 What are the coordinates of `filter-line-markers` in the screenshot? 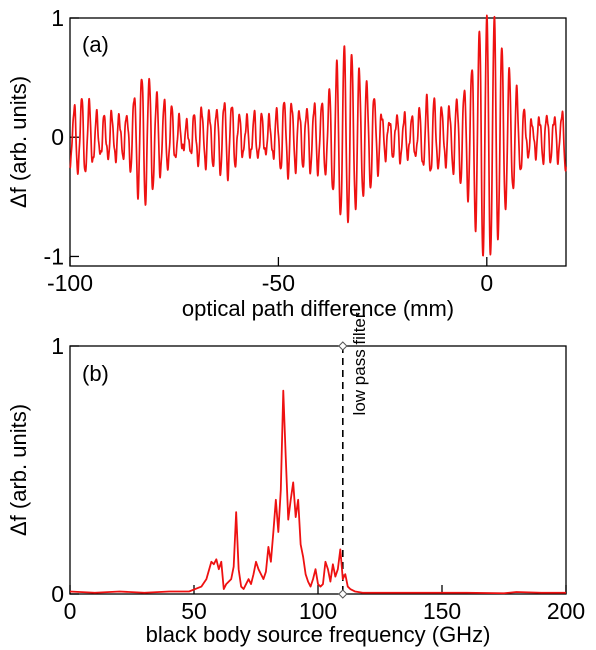 It's located at (343, 470).